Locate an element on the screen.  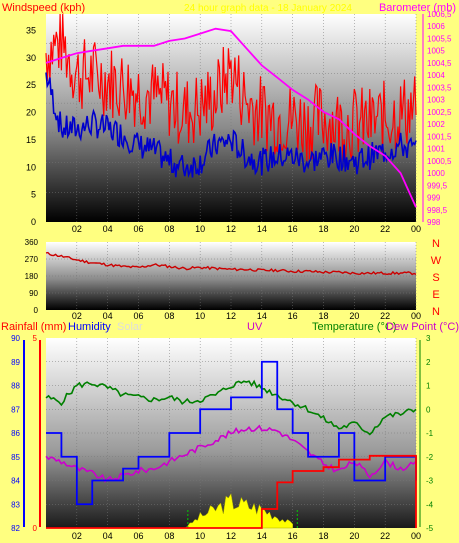
barometer-tick-label: 1001 is located at coordinates (436, 149).